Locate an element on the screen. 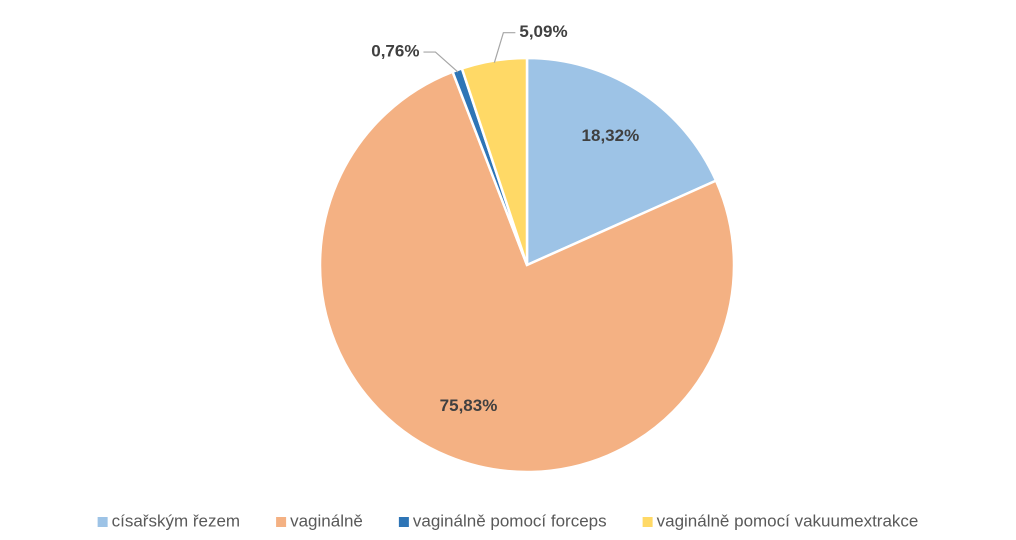 The width and height of the screenshot is (1016, 540). data-label: 18,32% is located at coordinates (611, 135).